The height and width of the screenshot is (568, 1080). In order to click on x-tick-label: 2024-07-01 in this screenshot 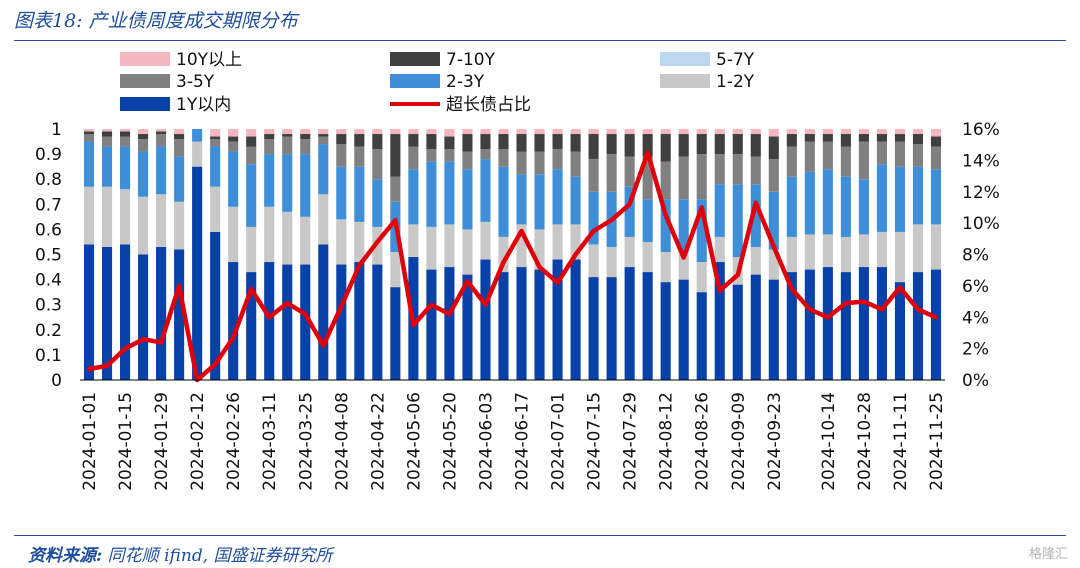, I will do `click(559, 441)`.